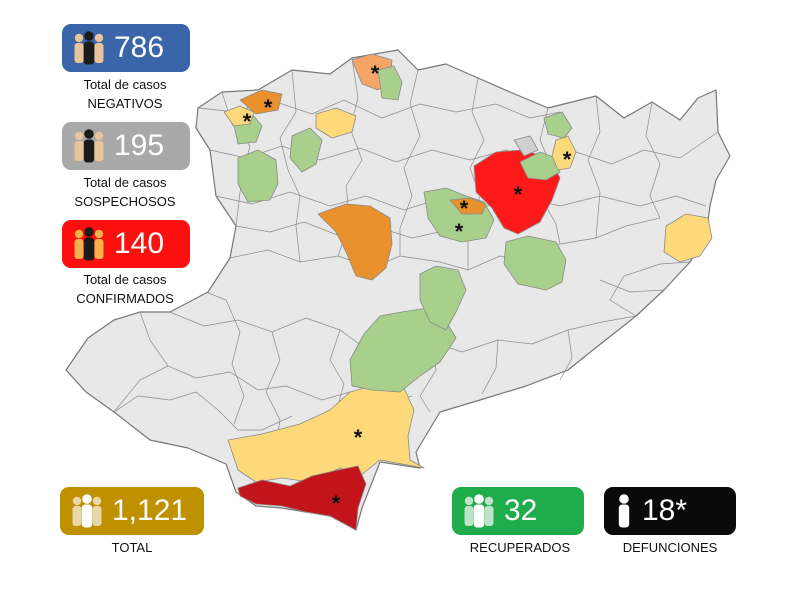 Image resolution: width=800 pixels, height=600 pixels. Describe the element at coordinates (624, 511) in the screenshot. I see `person-icon` at that location.